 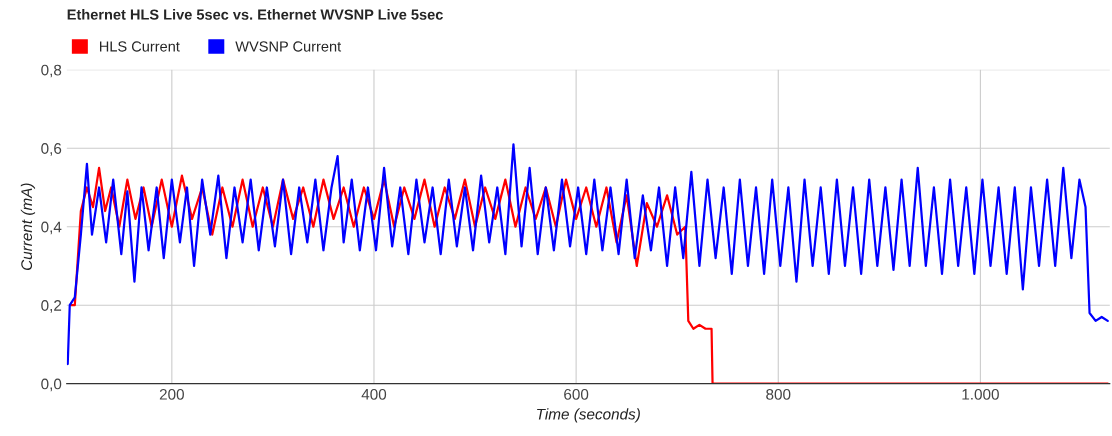 I want to click on y-axis-title: Current (mA), so click(x=28, y=227).